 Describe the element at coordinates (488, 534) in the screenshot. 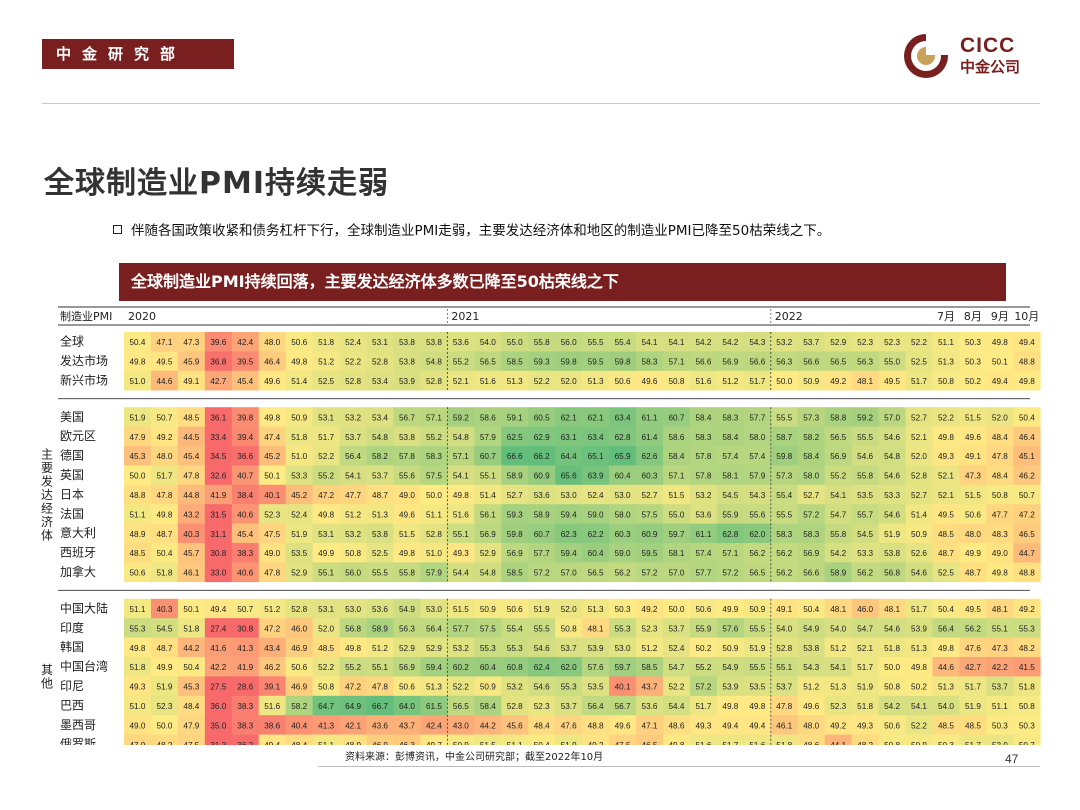

I see `cell-value-label: 56.9` at that location.